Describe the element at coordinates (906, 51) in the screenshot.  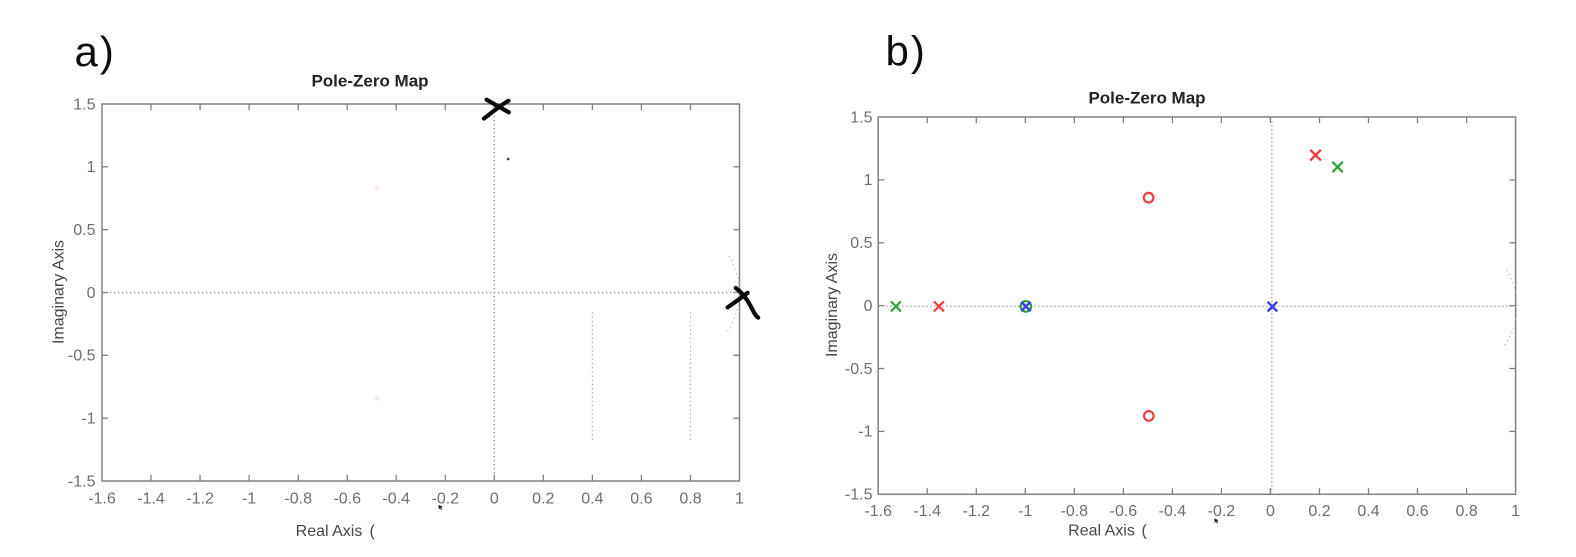
I see `svg-text: b)` at that location.